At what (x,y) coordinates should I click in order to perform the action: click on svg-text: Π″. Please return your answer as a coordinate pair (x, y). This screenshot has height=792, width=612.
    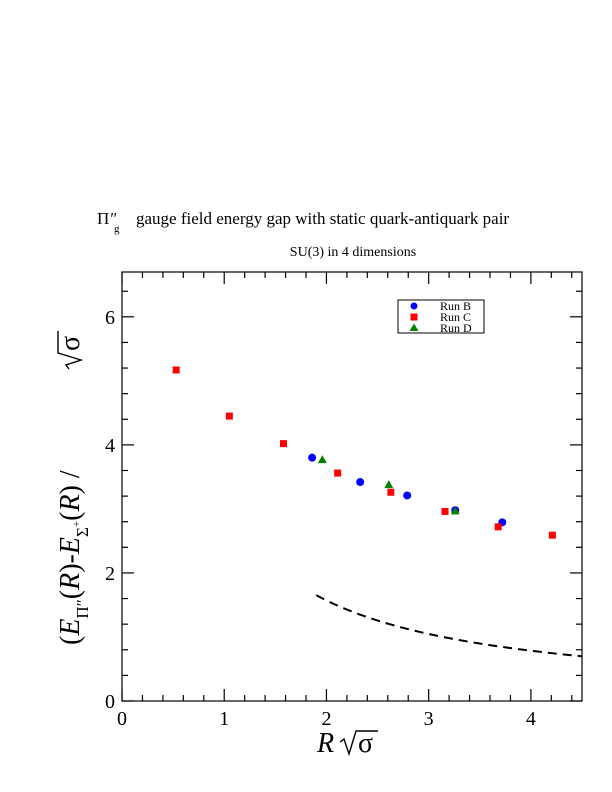
    Looking at the image, I should click on (107, 218).